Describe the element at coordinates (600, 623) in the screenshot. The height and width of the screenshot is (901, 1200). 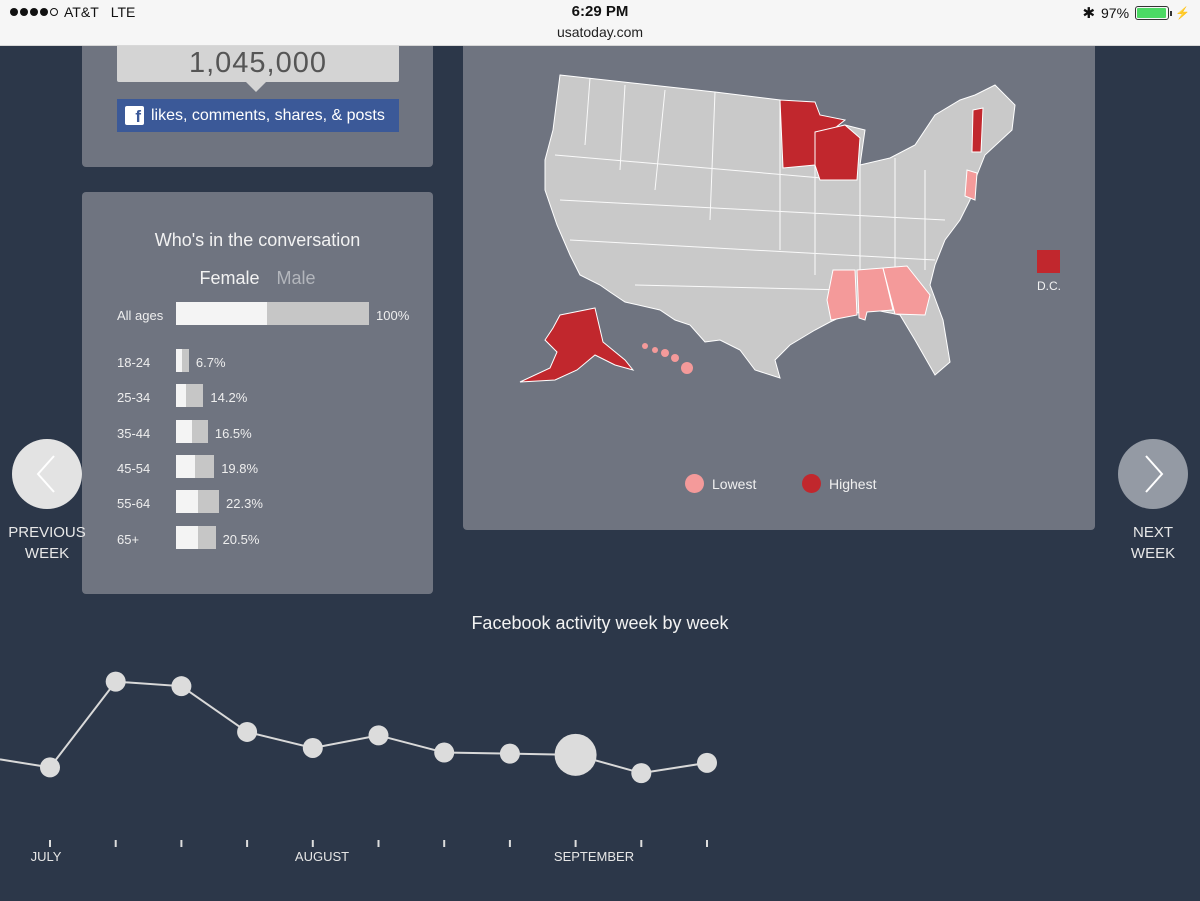
I see `chart-title: Facebook activity week by week` at that location.